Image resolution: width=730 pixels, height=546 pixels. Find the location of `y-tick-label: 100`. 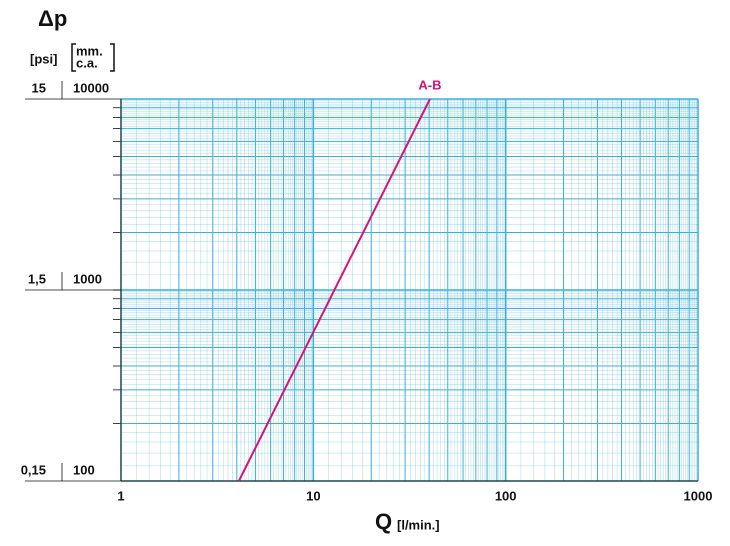

y-tick-label: 100 is located at coordinates (84, 469).